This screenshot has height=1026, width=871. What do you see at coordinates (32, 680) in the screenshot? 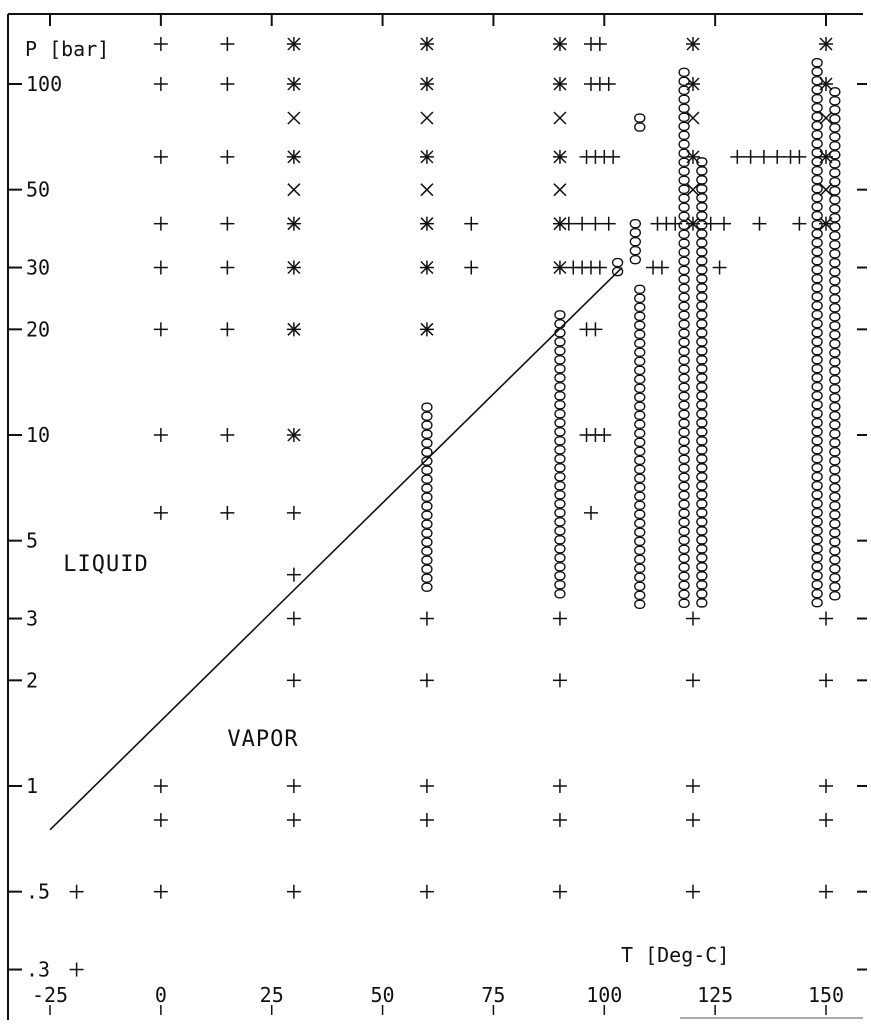
I see `y-tick-label: 2` at bounding box center [32, 680].